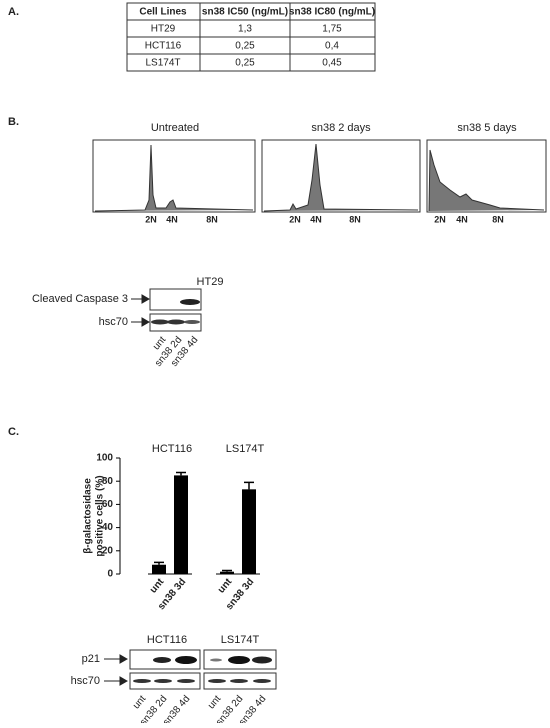 The width and height of the screenshot is (550, 728). Describe the element at coordinates (245, 12) in the screenshot. I see `table-header: sn38 IC50 (ng/mL)` at that location.